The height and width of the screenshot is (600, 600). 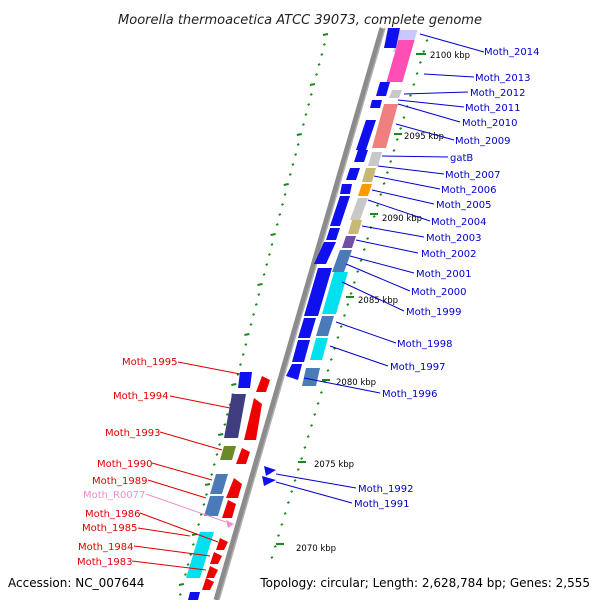 I want to click on feature-moth-1983b, so click(x=208, y=584).